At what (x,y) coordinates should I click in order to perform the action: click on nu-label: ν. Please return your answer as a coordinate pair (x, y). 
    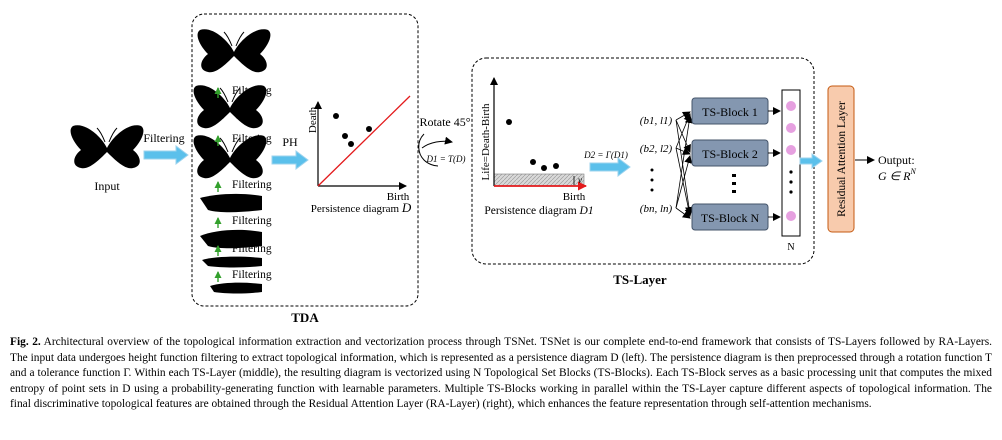
    Looking at the image, I should click on (580, 180).